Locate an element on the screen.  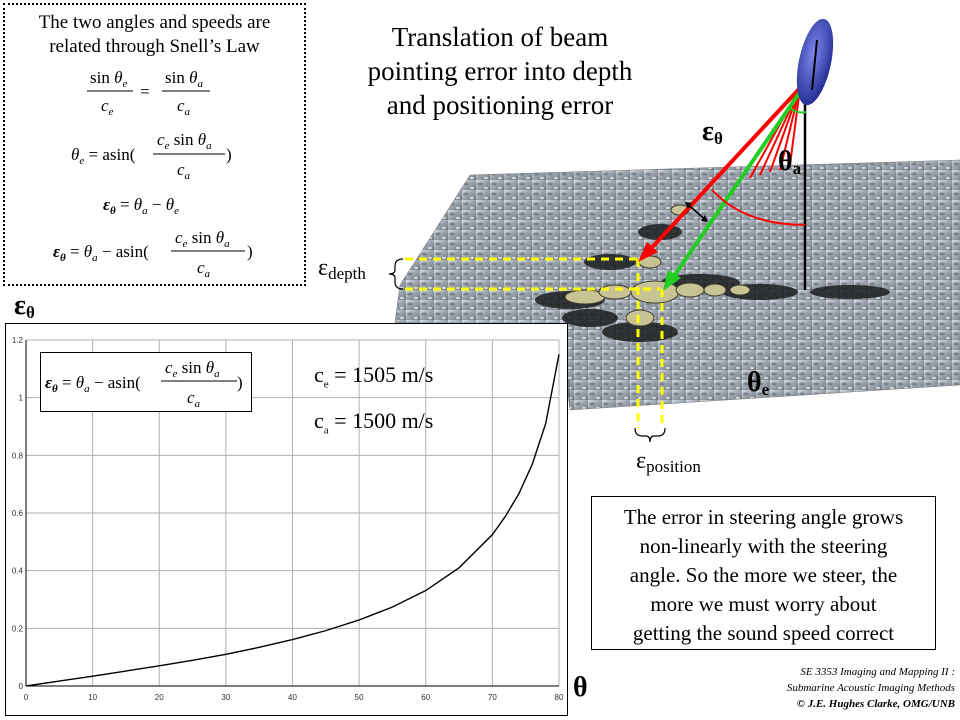
y-tick-label: 1 is located at coordinates (21, 398).